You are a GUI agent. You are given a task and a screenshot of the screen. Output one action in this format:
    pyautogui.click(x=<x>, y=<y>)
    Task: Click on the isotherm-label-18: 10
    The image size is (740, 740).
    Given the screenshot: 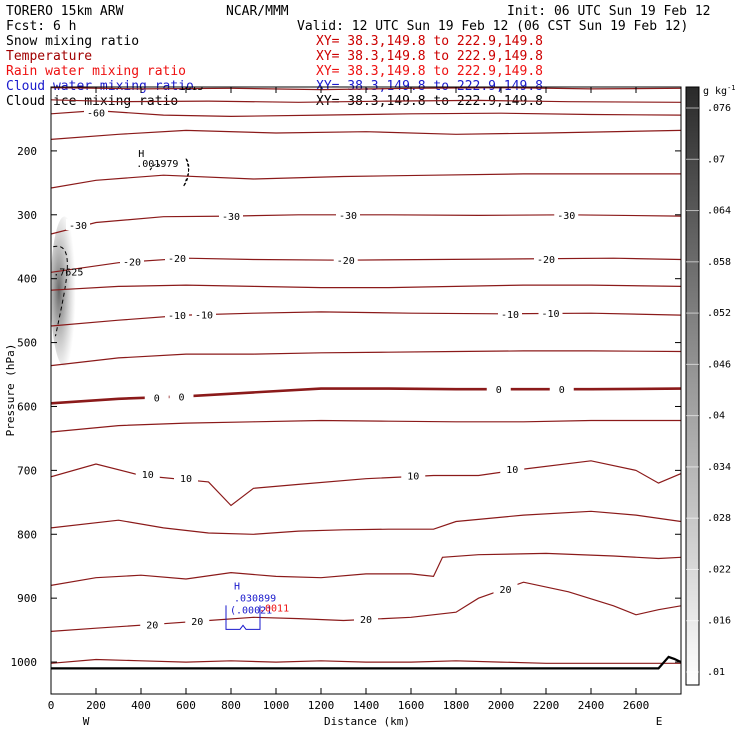 What is the action you would take?
    pyautogui.click(x=186, y=479)
    